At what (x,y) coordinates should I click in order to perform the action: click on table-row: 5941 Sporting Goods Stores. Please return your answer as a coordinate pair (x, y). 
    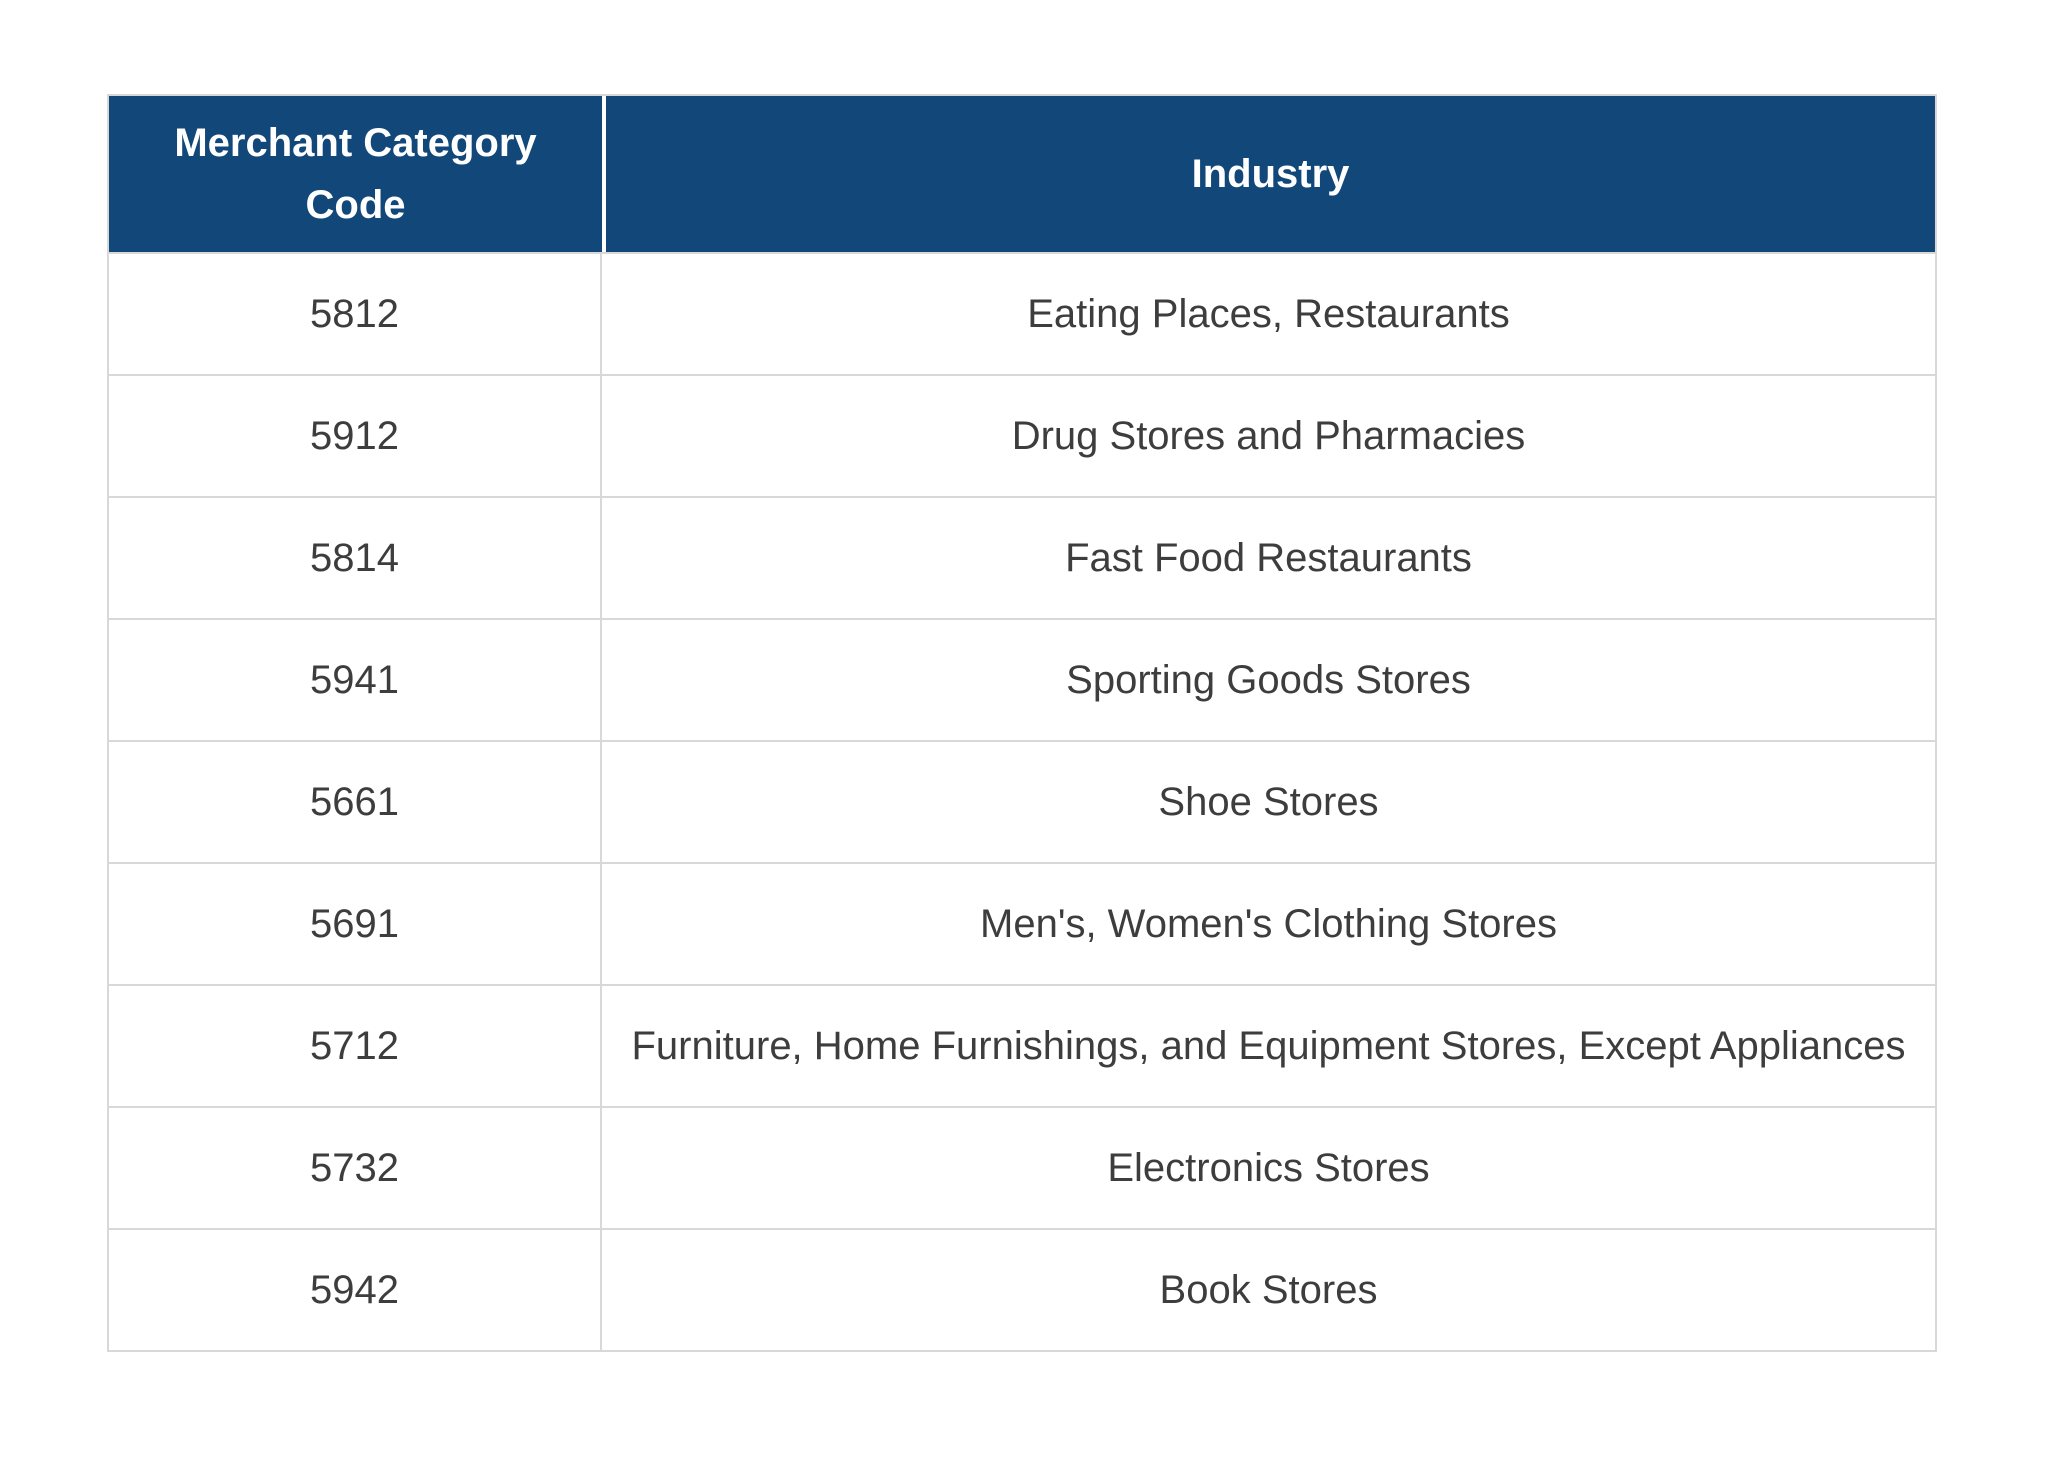
    Looking at the image, I should click on (1022, 679).